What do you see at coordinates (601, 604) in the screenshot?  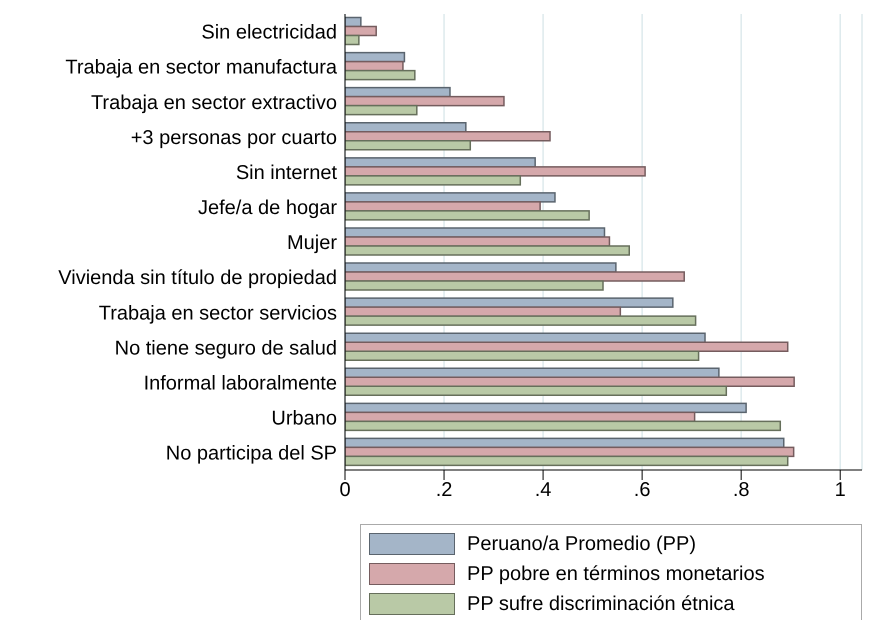 I see `legend-label: PP sufre discriminación étnica` at bounding box center [601, 604].